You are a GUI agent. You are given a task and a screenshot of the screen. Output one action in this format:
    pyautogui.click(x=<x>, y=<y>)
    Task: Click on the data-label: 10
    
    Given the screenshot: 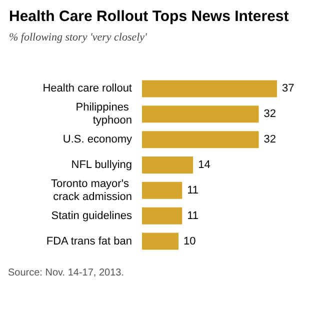 What is the action you would take?
    pyautogui.click(x=189, y=241)
    